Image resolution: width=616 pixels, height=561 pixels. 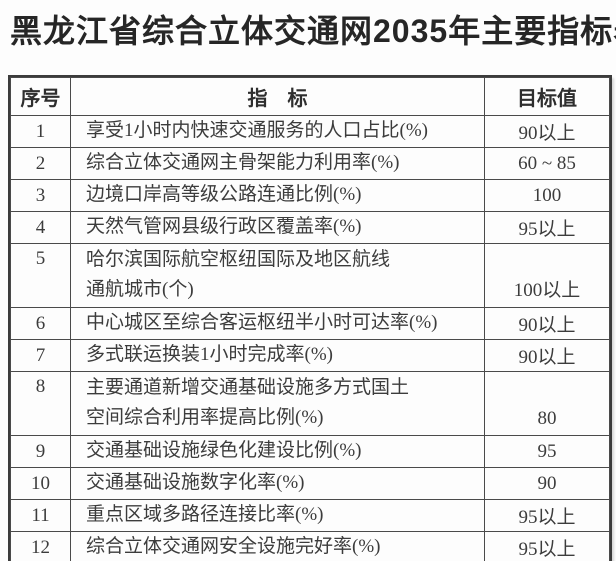 I want to click on table-row: 2 综合立体交通网主骨架能力利用率(%) 60 ~ 85, so click(x=310, y=163).